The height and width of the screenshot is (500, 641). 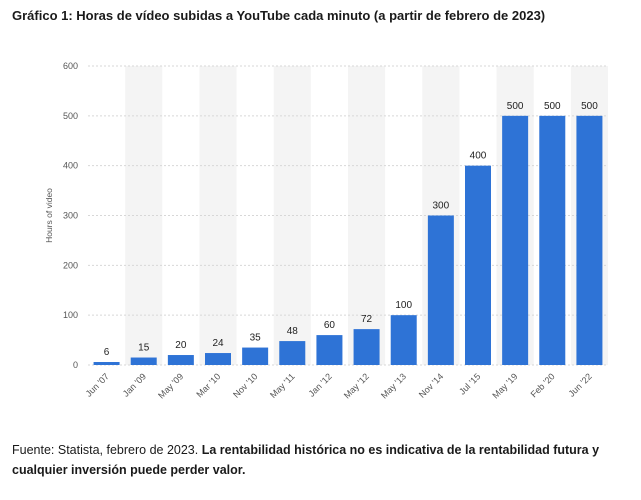 I want to click on x-tick-label: May '12, so click(x=356, y=385).